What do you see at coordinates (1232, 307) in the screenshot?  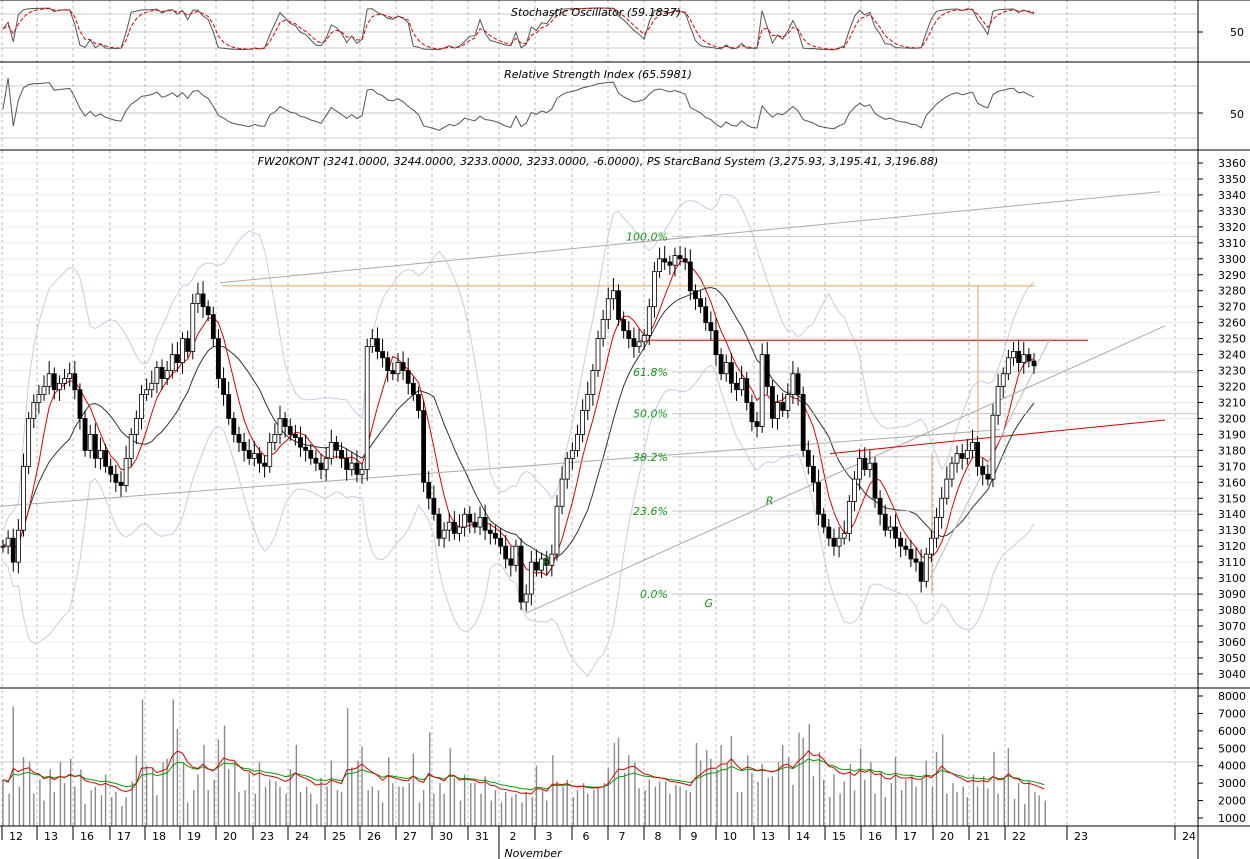 I see `price-tick-label: 3270` at bounding box center [1232, 307].